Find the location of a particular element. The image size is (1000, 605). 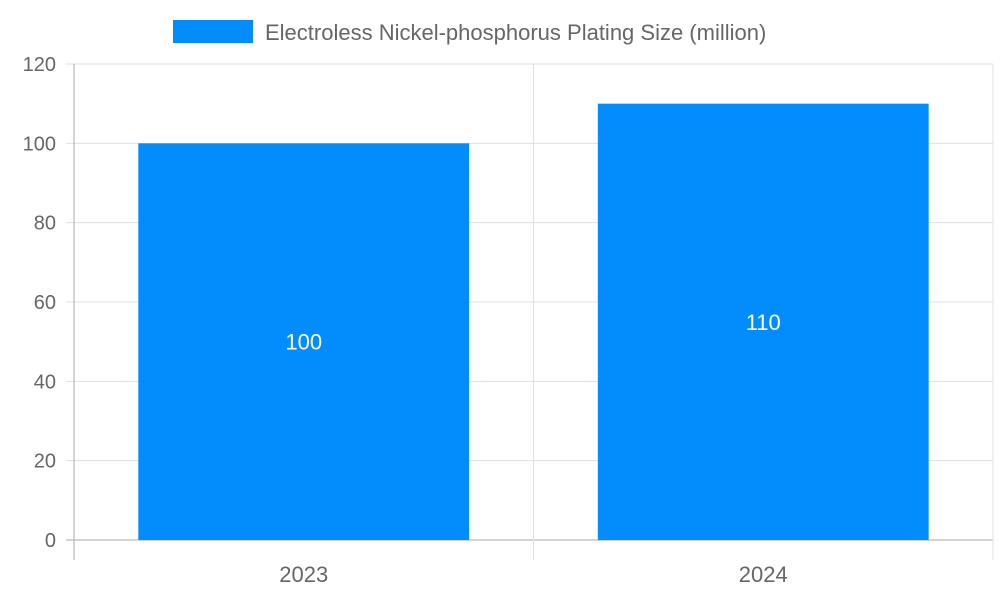

x-tick-label: 2023 is located at coordinates (303, 574).